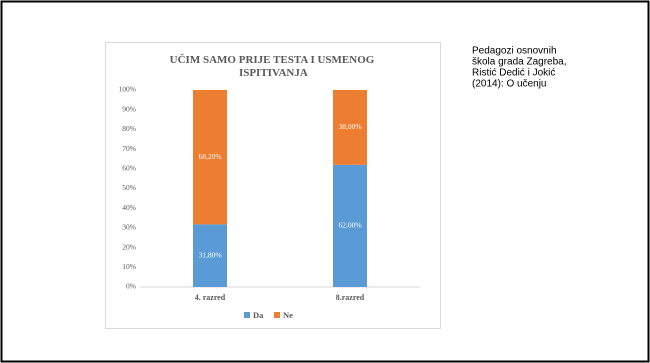 This screenshot has height=363, width=650. I want to click on y-tick-label: 40%, so click(129, 207).